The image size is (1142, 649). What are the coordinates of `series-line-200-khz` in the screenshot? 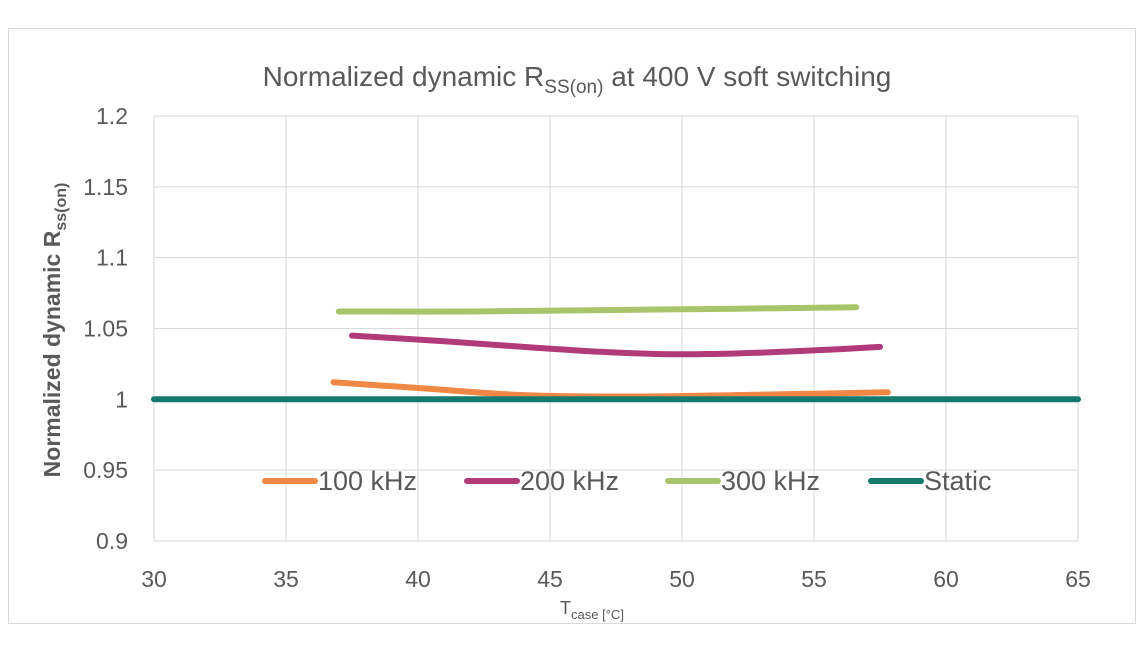 It's located at (616, 345).